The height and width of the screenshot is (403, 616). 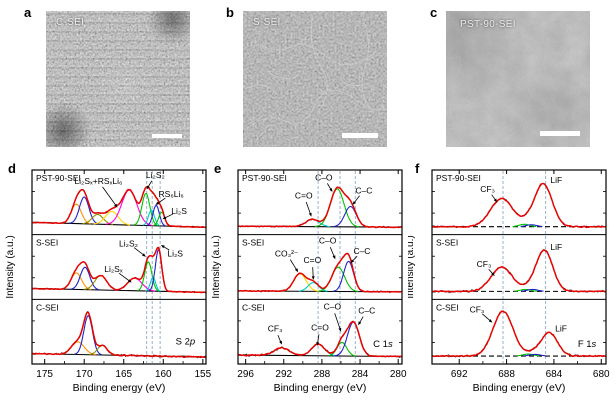 What do you see at coordinates (383, 344) in the screenshot?
I see `core-level-label: C 1s` at bounding box center [383, 344].